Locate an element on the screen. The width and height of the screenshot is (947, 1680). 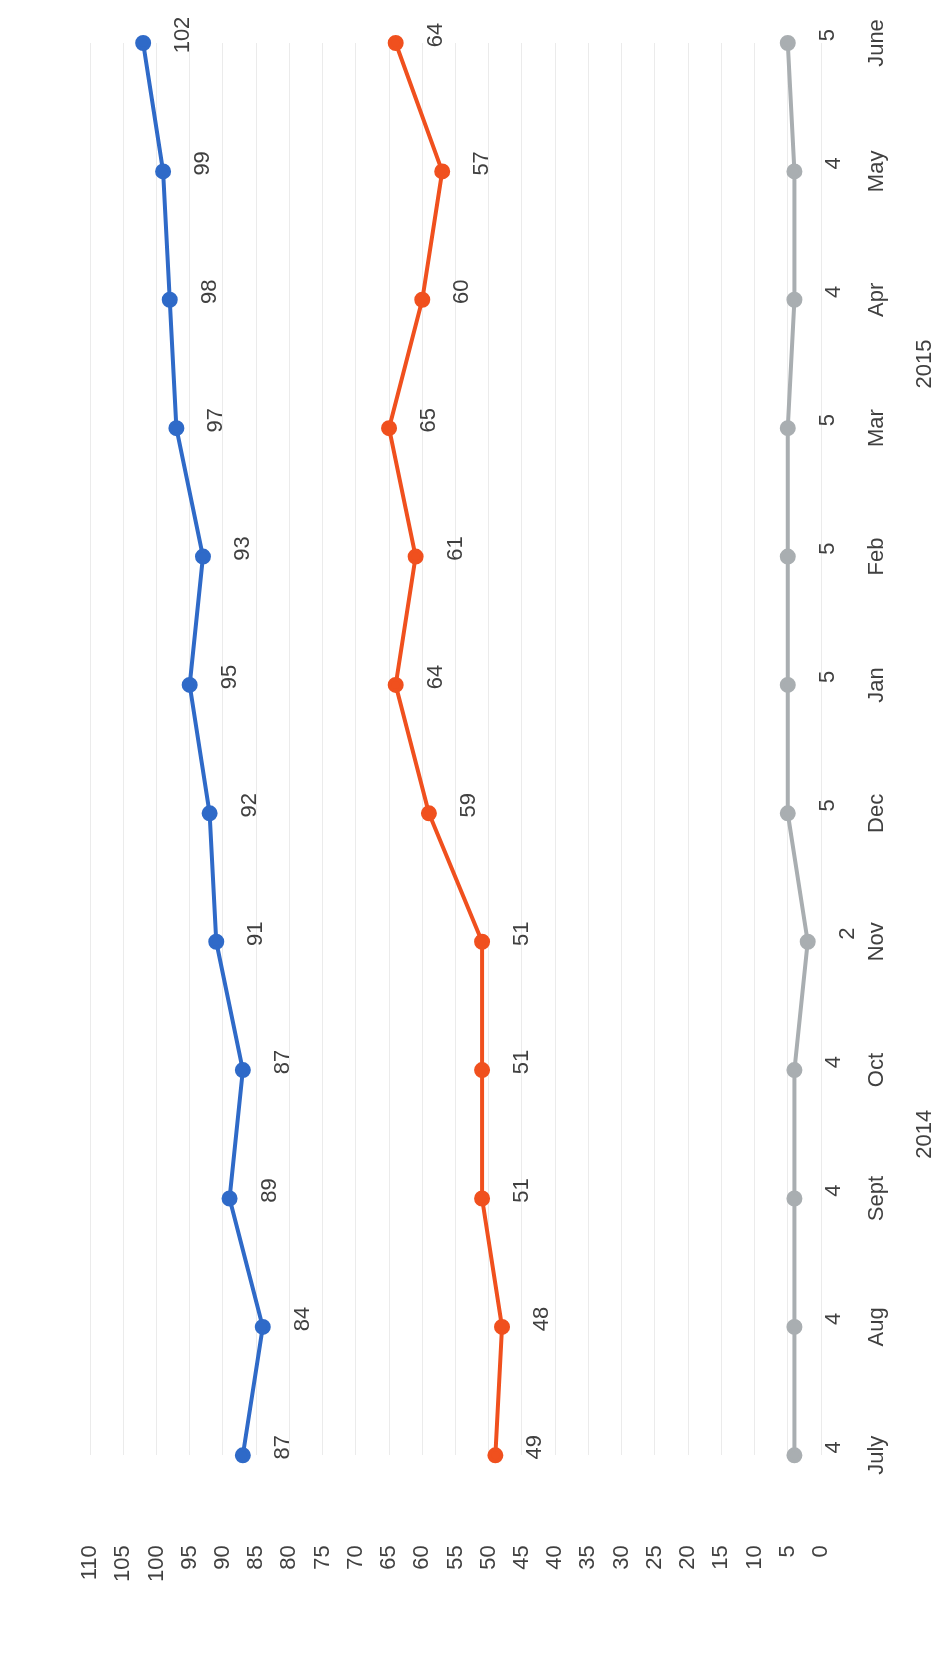
y-tick-label: May is located at coordinates (876, 171).